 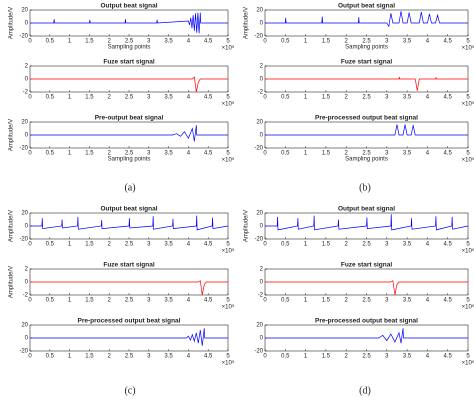 What do you see at coordinates (128, 209) in the screenshot?
I see `chart-title: Output beat signal` at bounding box center [128, 209].